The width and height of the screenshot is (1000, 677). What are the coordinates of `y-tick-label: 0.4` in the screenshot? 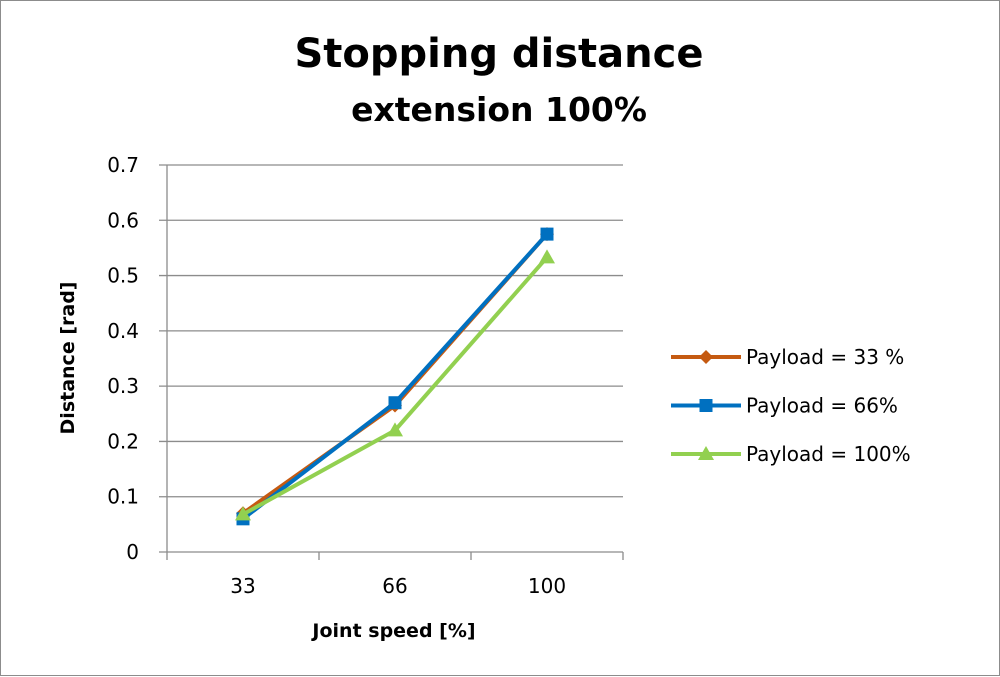 It's located at (123, 331).